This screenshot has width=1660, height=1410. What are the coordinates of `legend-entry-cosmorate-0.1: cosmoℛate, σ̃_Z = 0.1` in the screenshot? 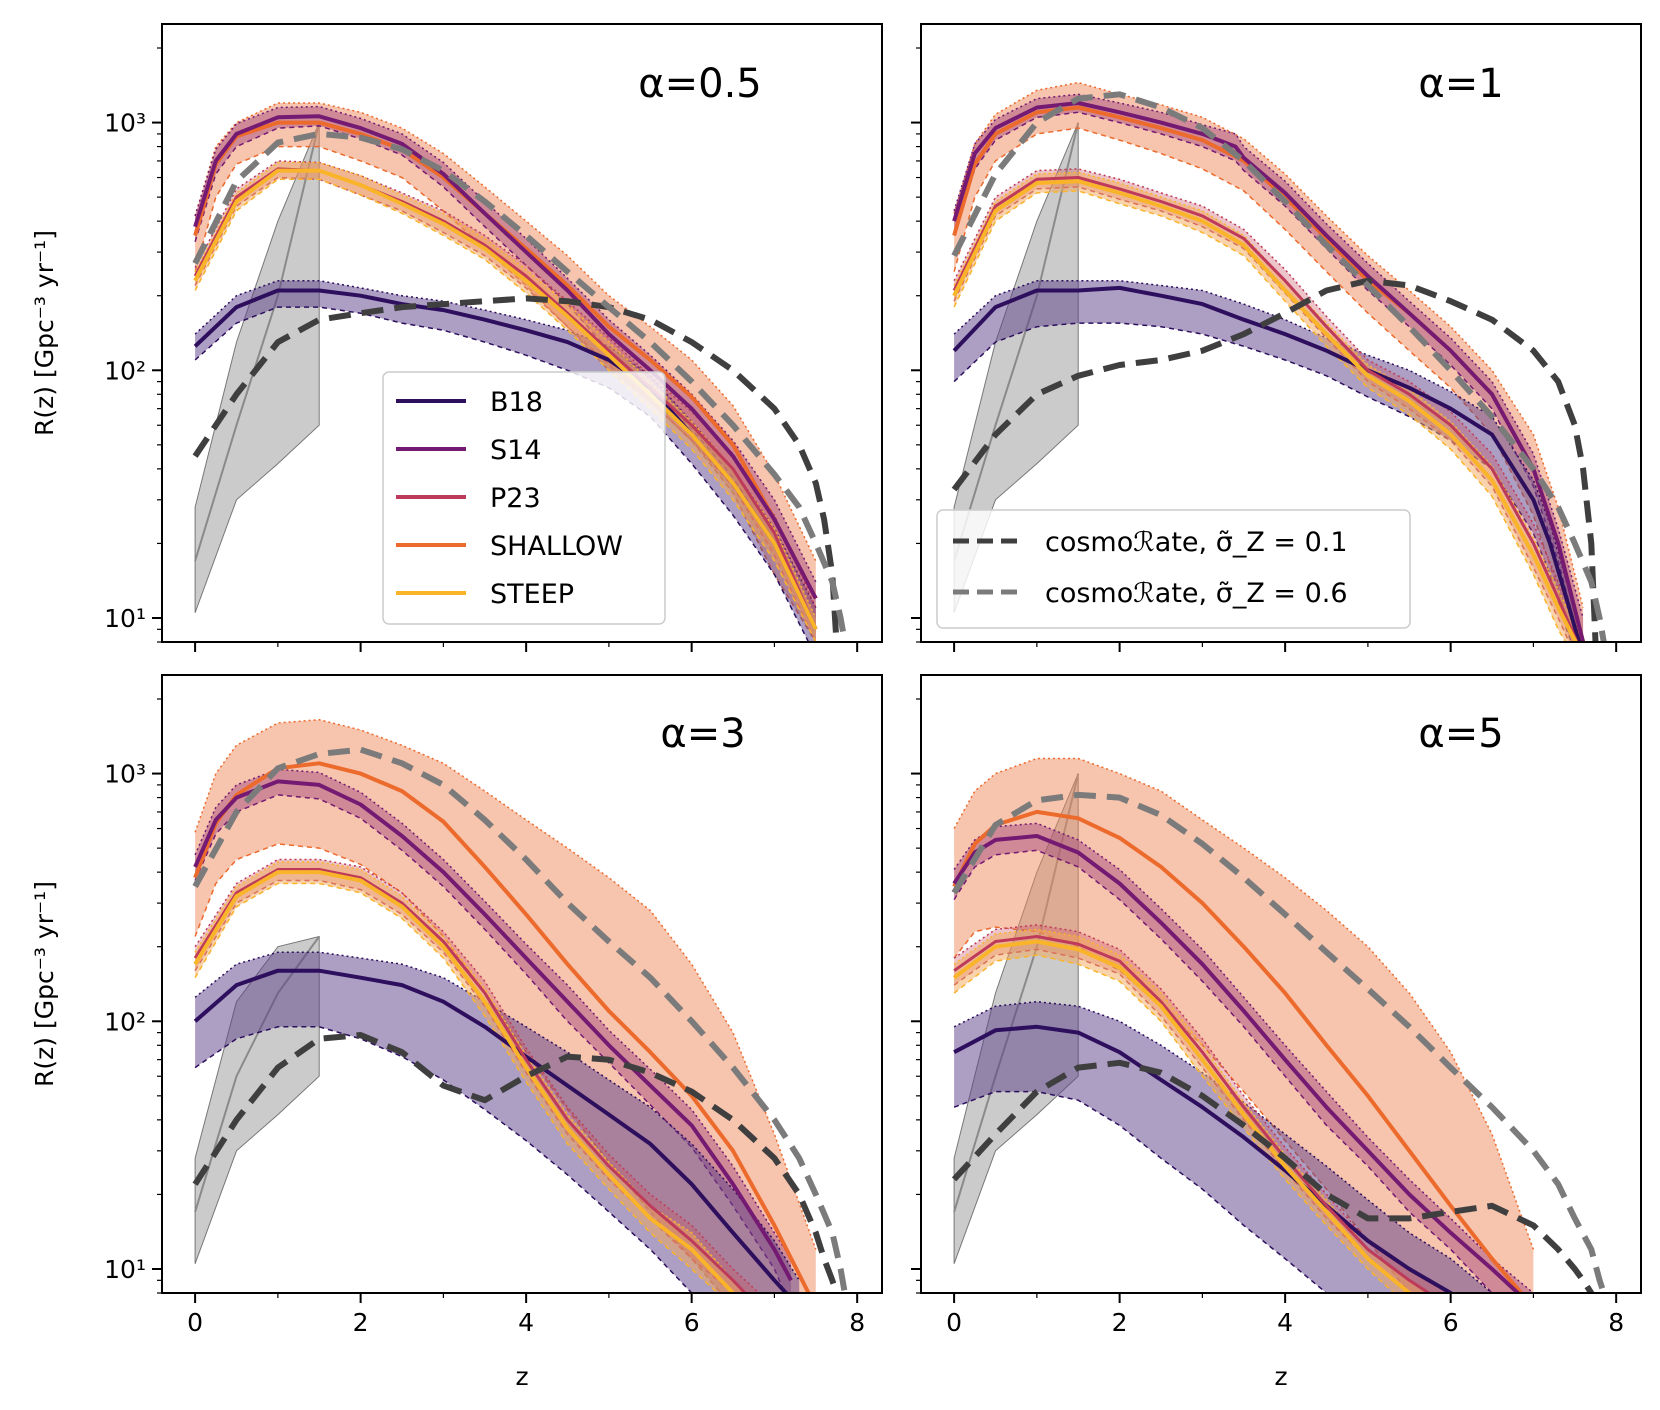 It's located at (1150, 542).